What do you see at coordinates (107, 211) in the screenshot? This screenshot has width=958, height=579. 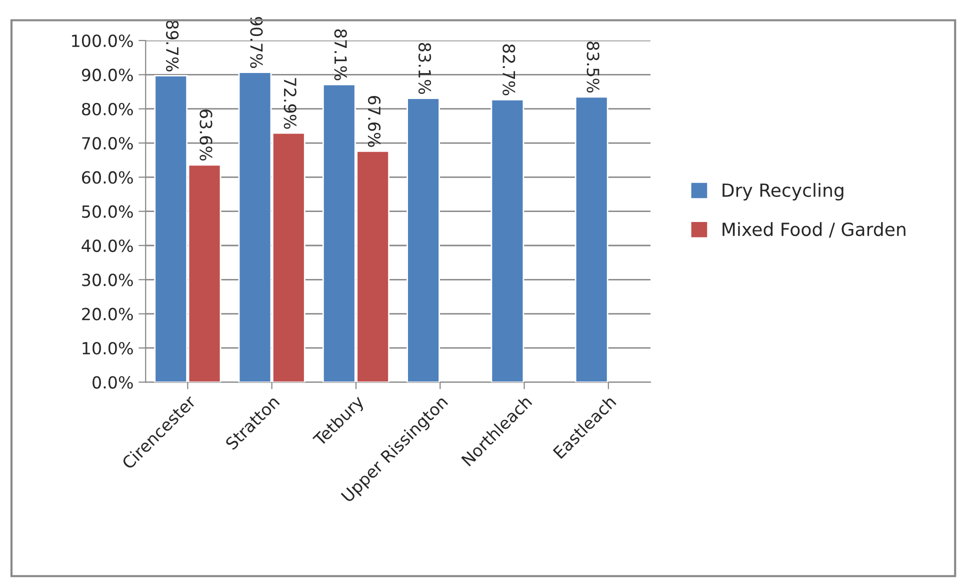 I see `y-tick-label: 50.0%` at bounding box center [107, 211].